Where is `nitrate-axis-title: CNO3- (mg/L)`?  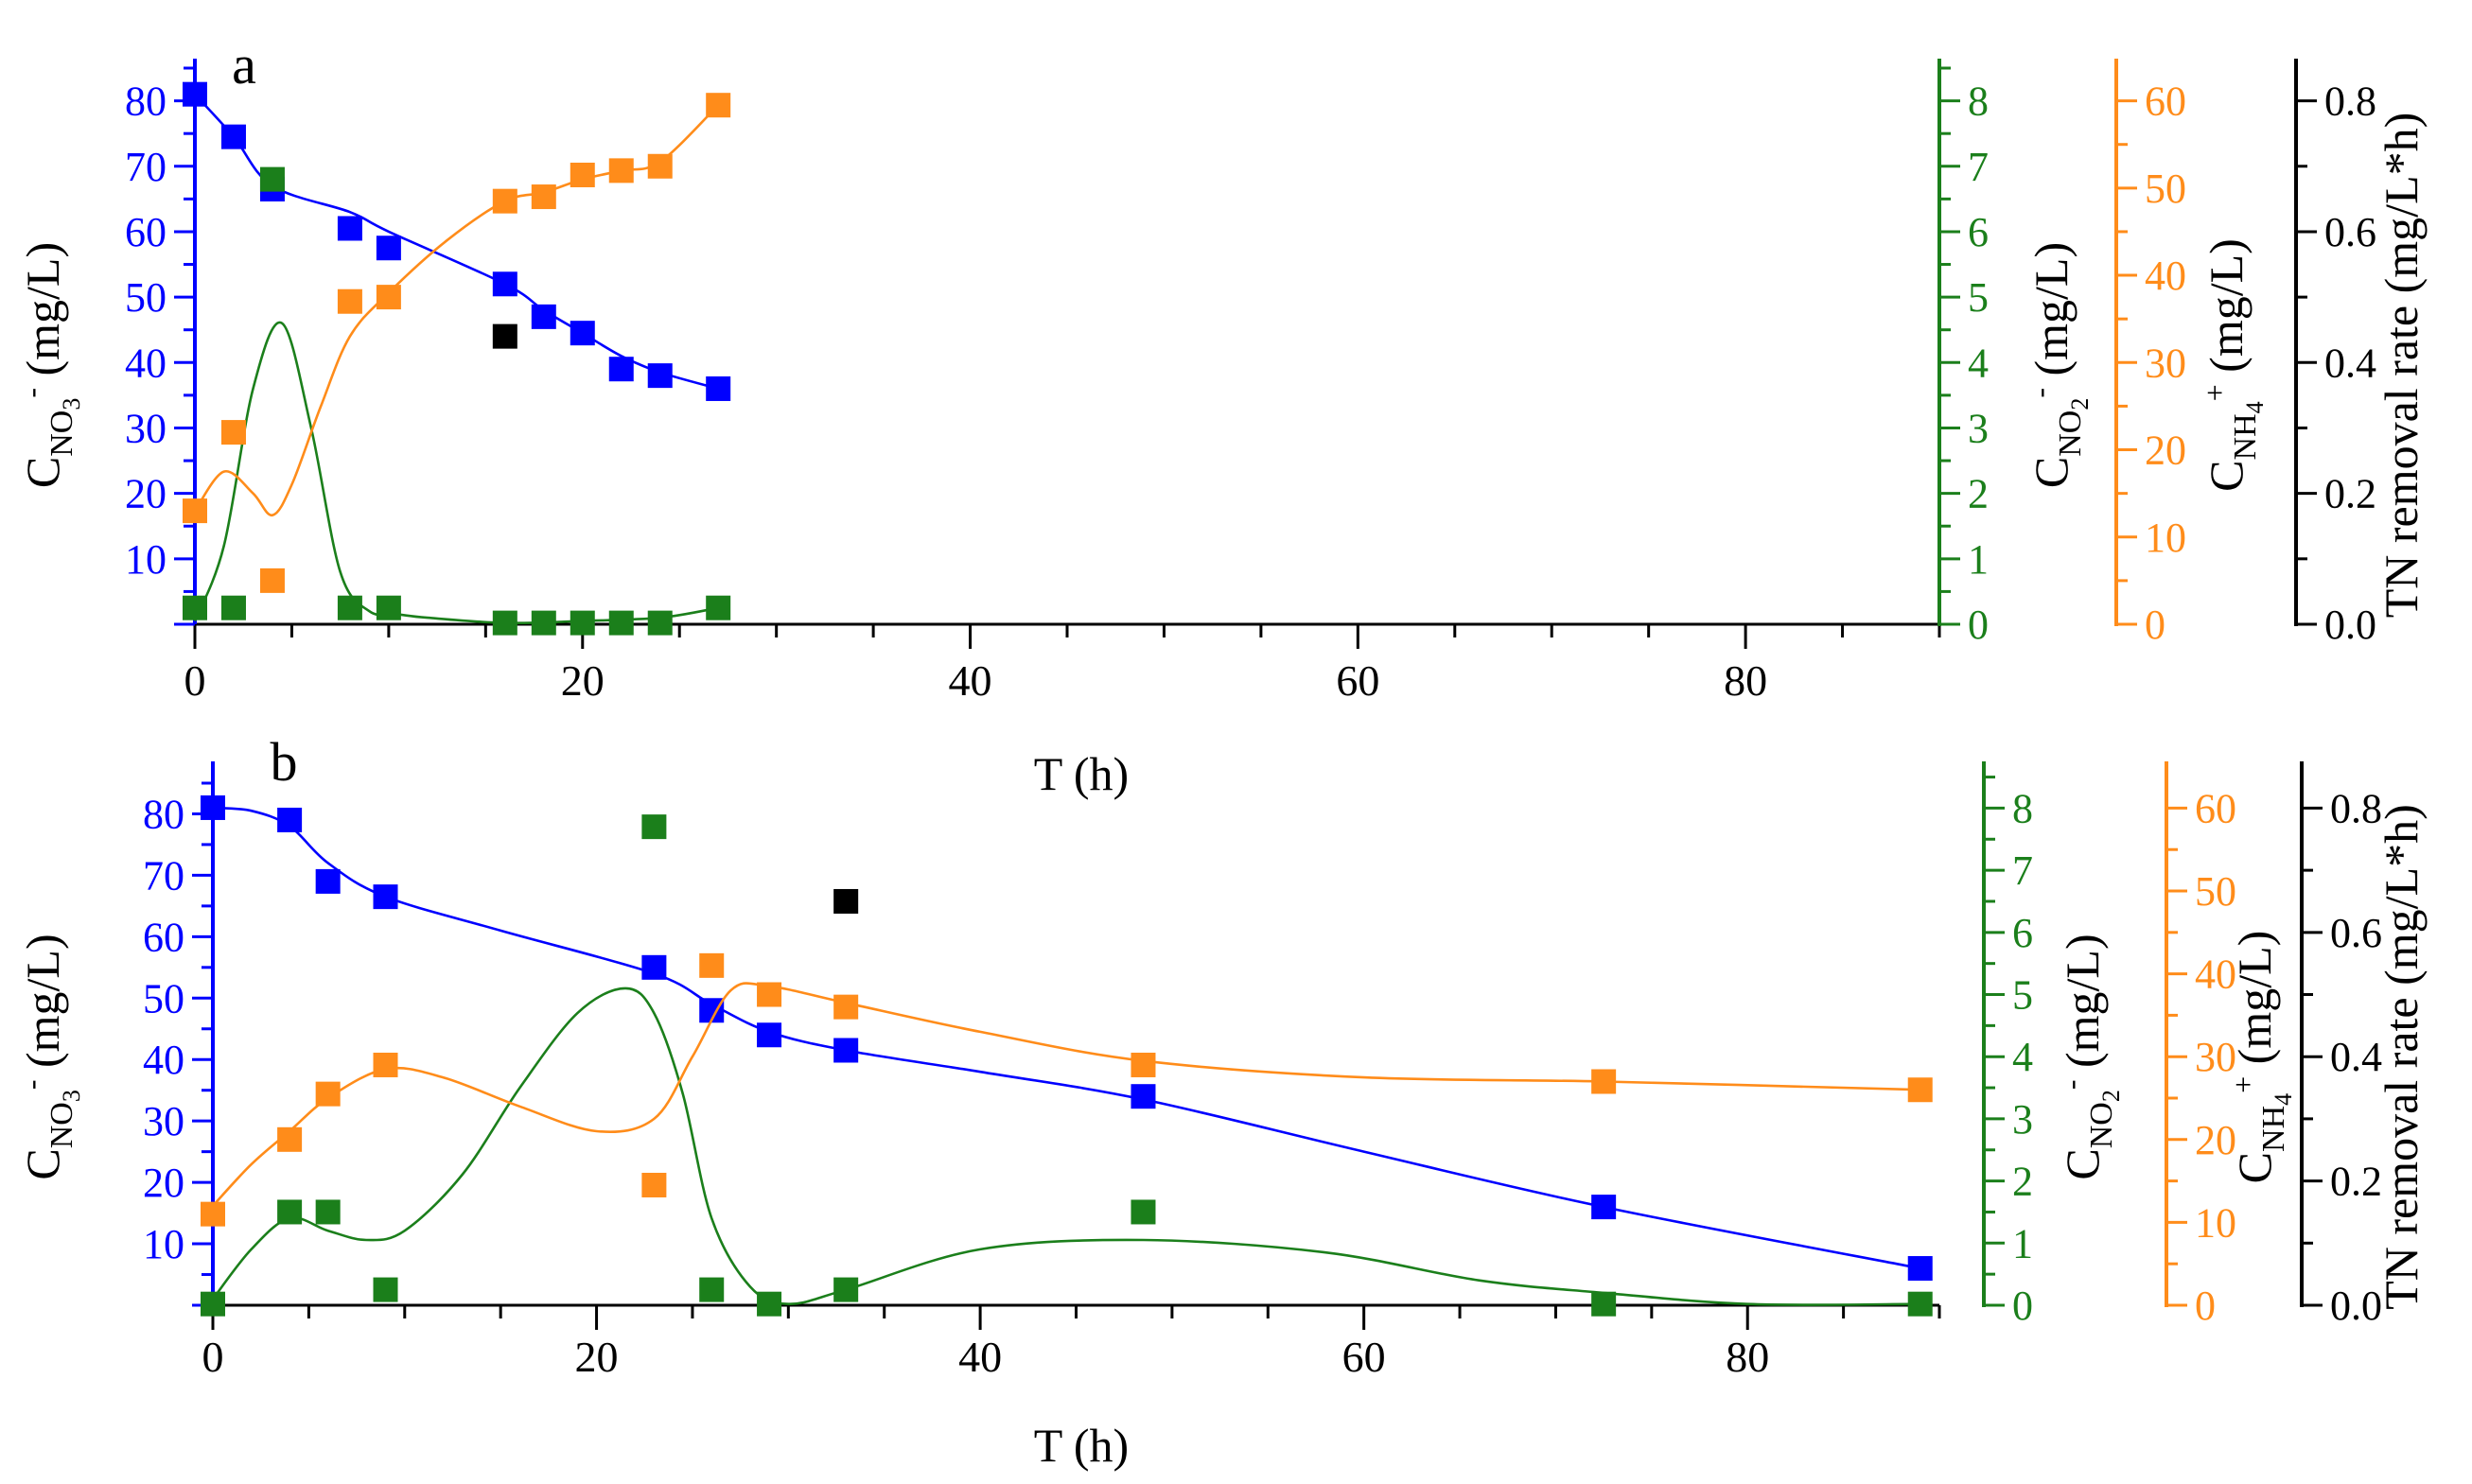
nitrate-axis-title: CNO3- (mg/L) is located at coordinates (49, 365).